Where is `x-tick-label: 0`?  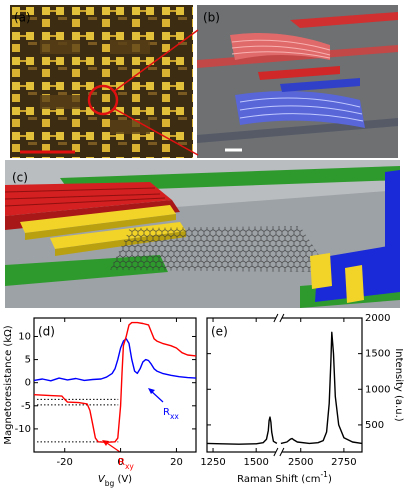 x-tick-label: 0 is located at coordinates (120, 462).